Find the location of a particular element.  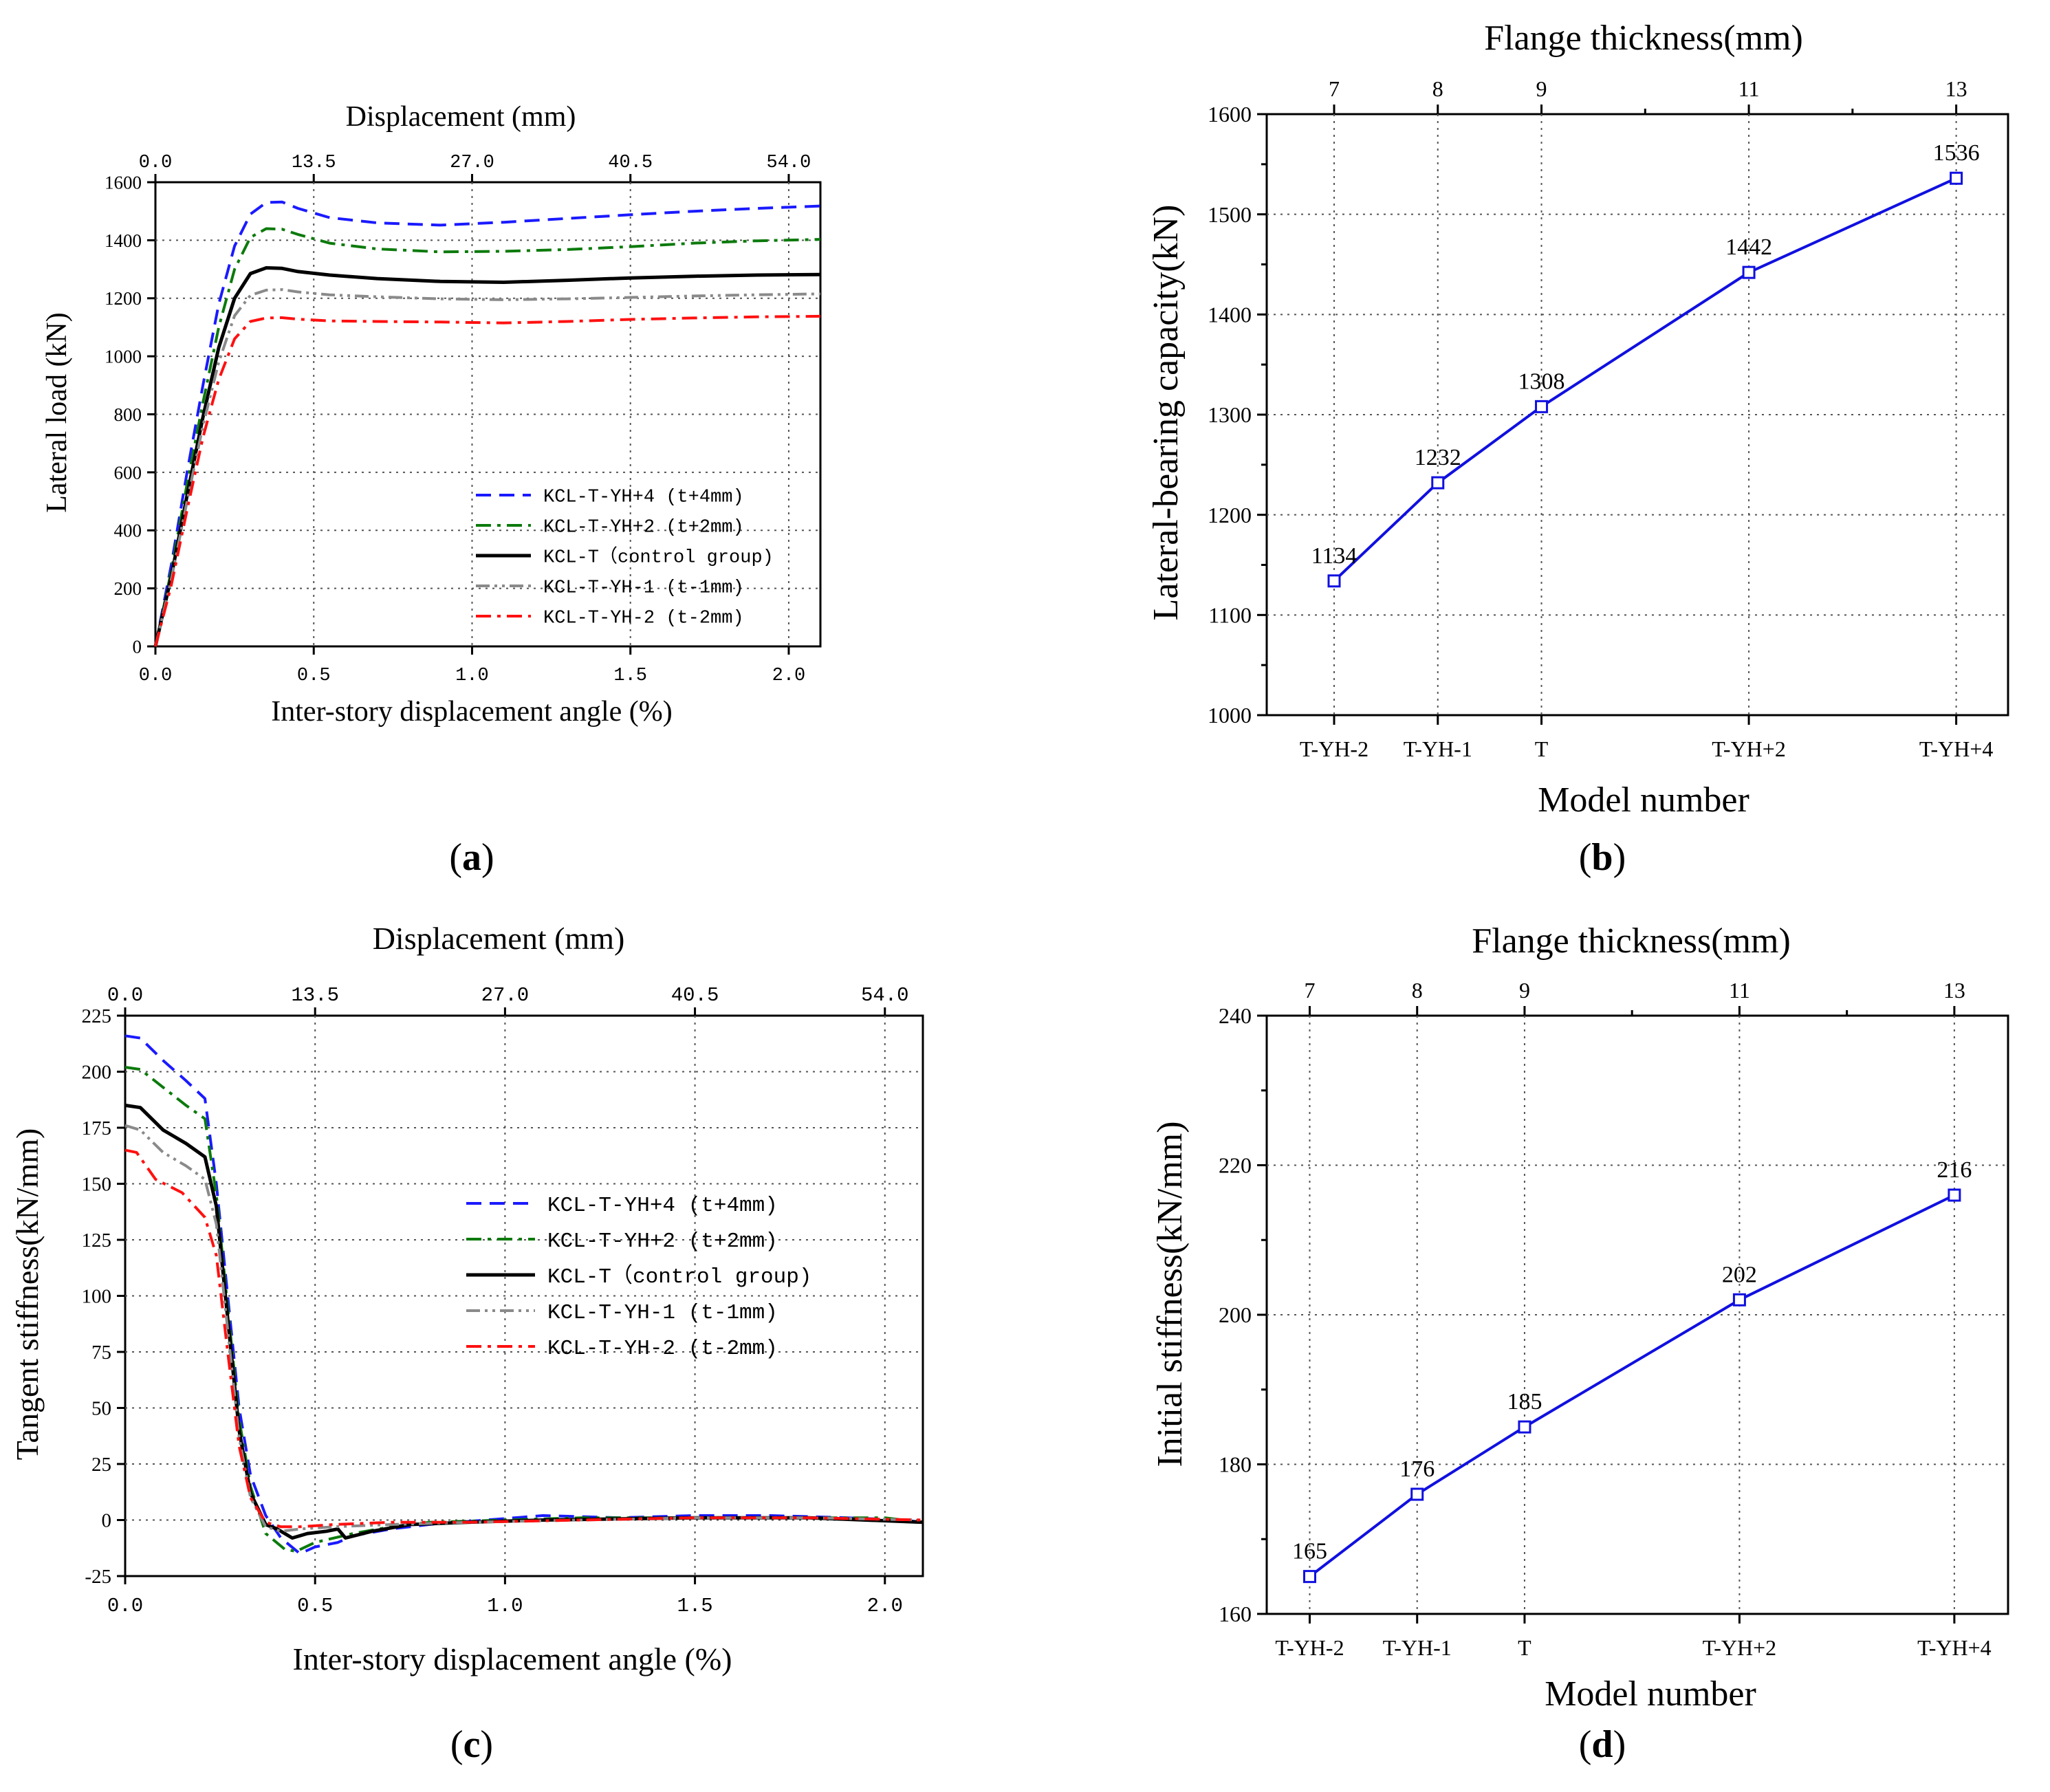

top-tick-label: 7 is located at coordinates (1309, 990).